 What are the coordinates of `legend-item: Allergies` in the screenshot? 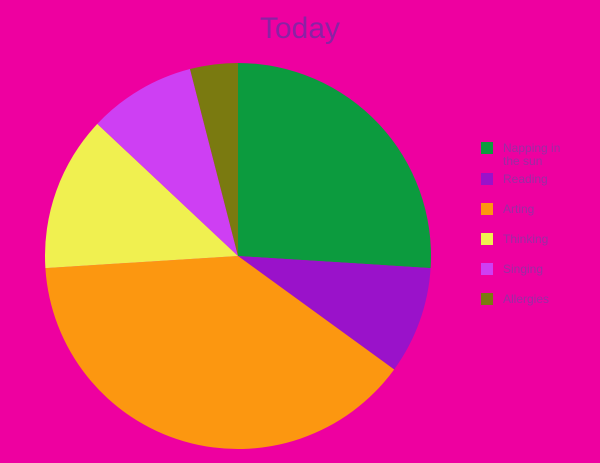 It's located at (529, 299).